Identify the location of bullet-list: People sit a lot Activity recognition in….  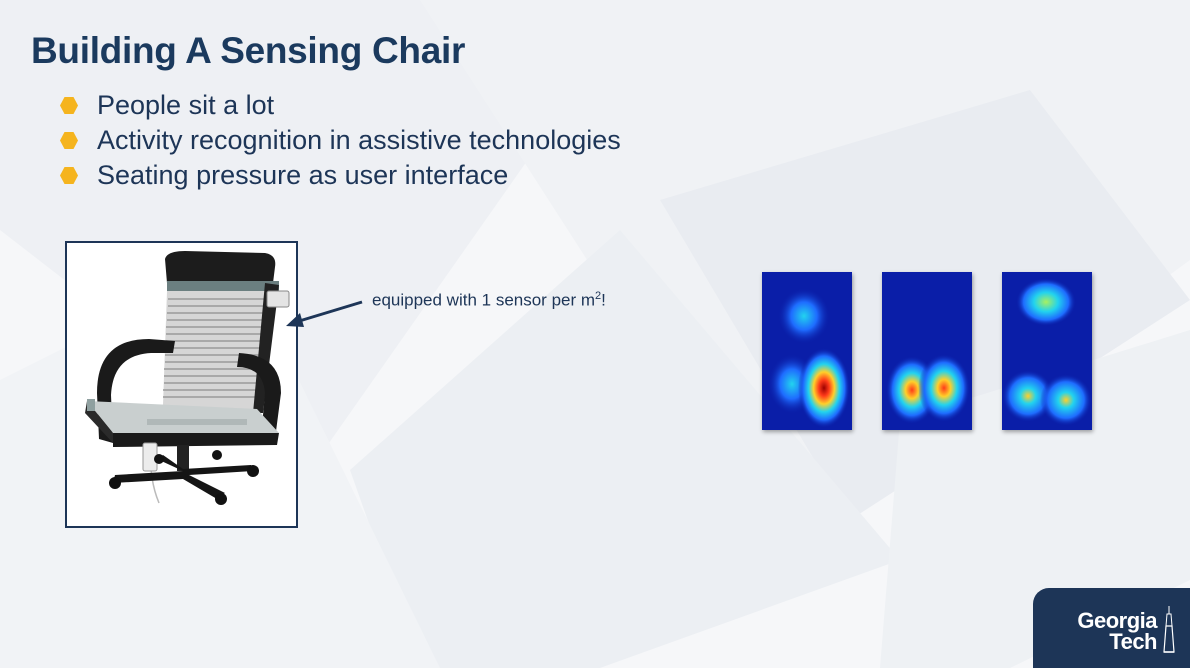
(340, 140).